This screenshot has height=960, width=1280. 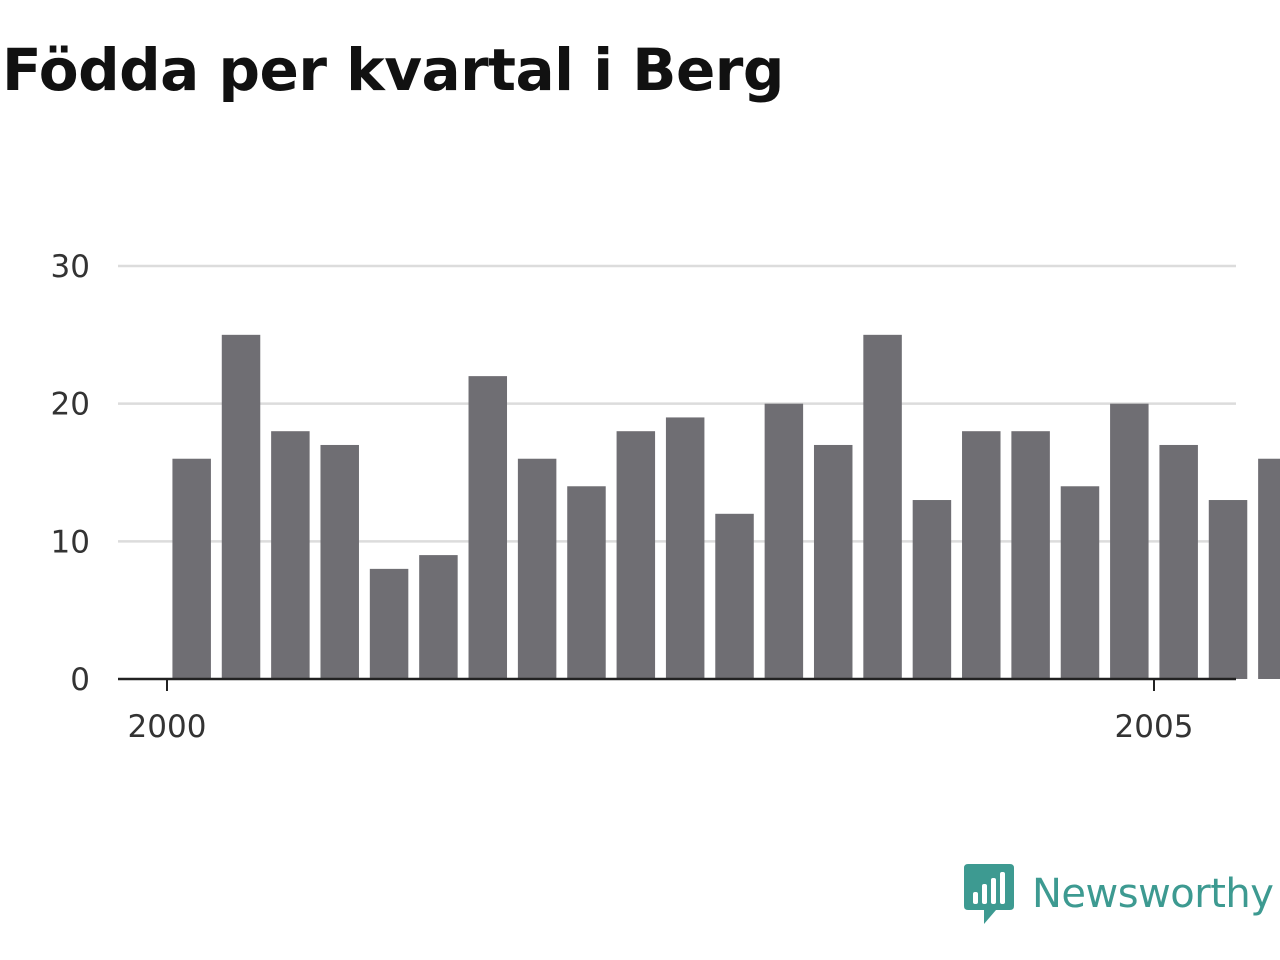 I want to click on chart-title: Födda per kvartal i Berg, so click(x=393, y=70).